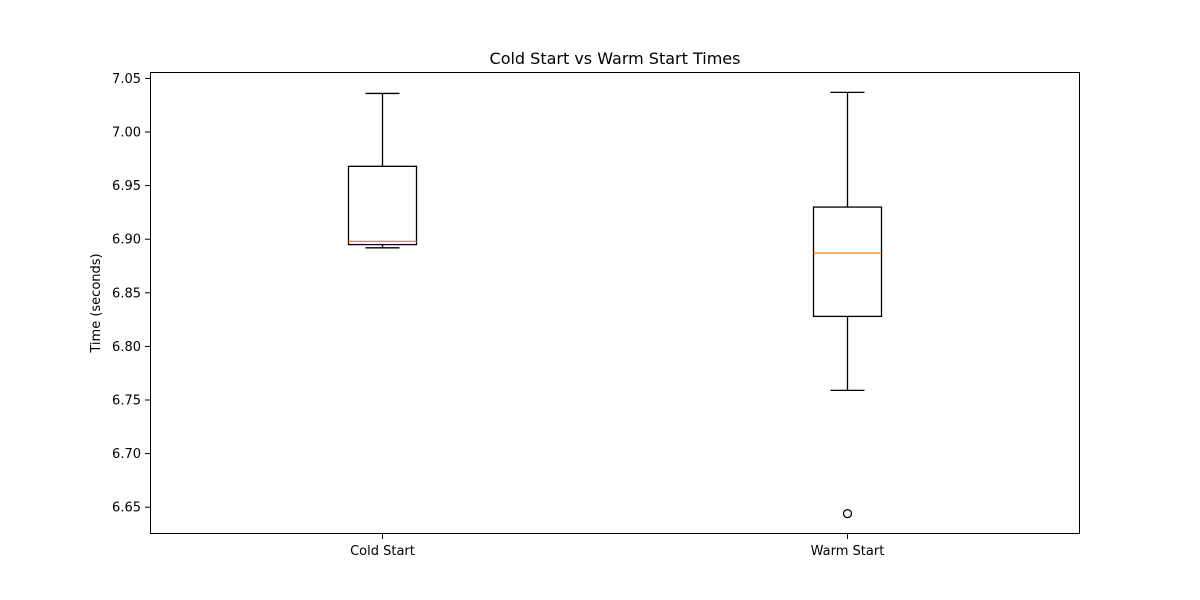 The image size is (1200, 600). What do you see at coordinates (126, 186) in the screenshot?
I see `y-tick-label: 6.95` at bounding box center [126, 186].